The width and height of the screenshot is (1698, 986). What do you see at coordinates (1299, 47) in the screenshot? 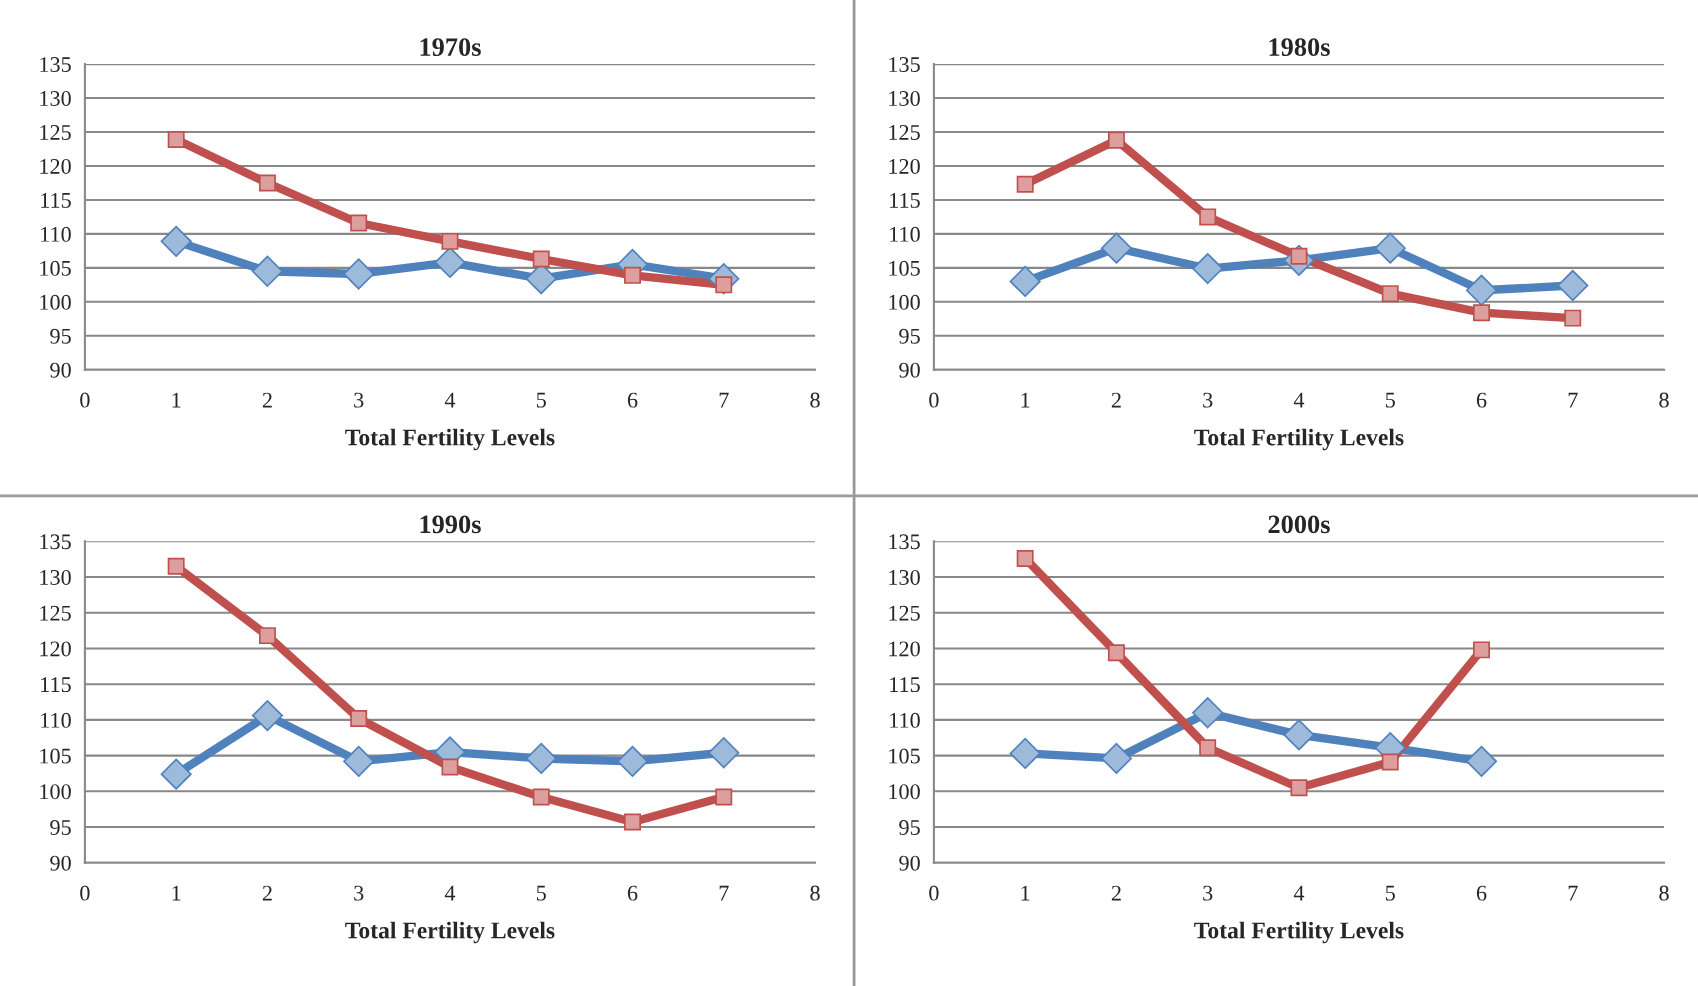
I see `chart-title: 1980s` at bounding box center [1299, 47].